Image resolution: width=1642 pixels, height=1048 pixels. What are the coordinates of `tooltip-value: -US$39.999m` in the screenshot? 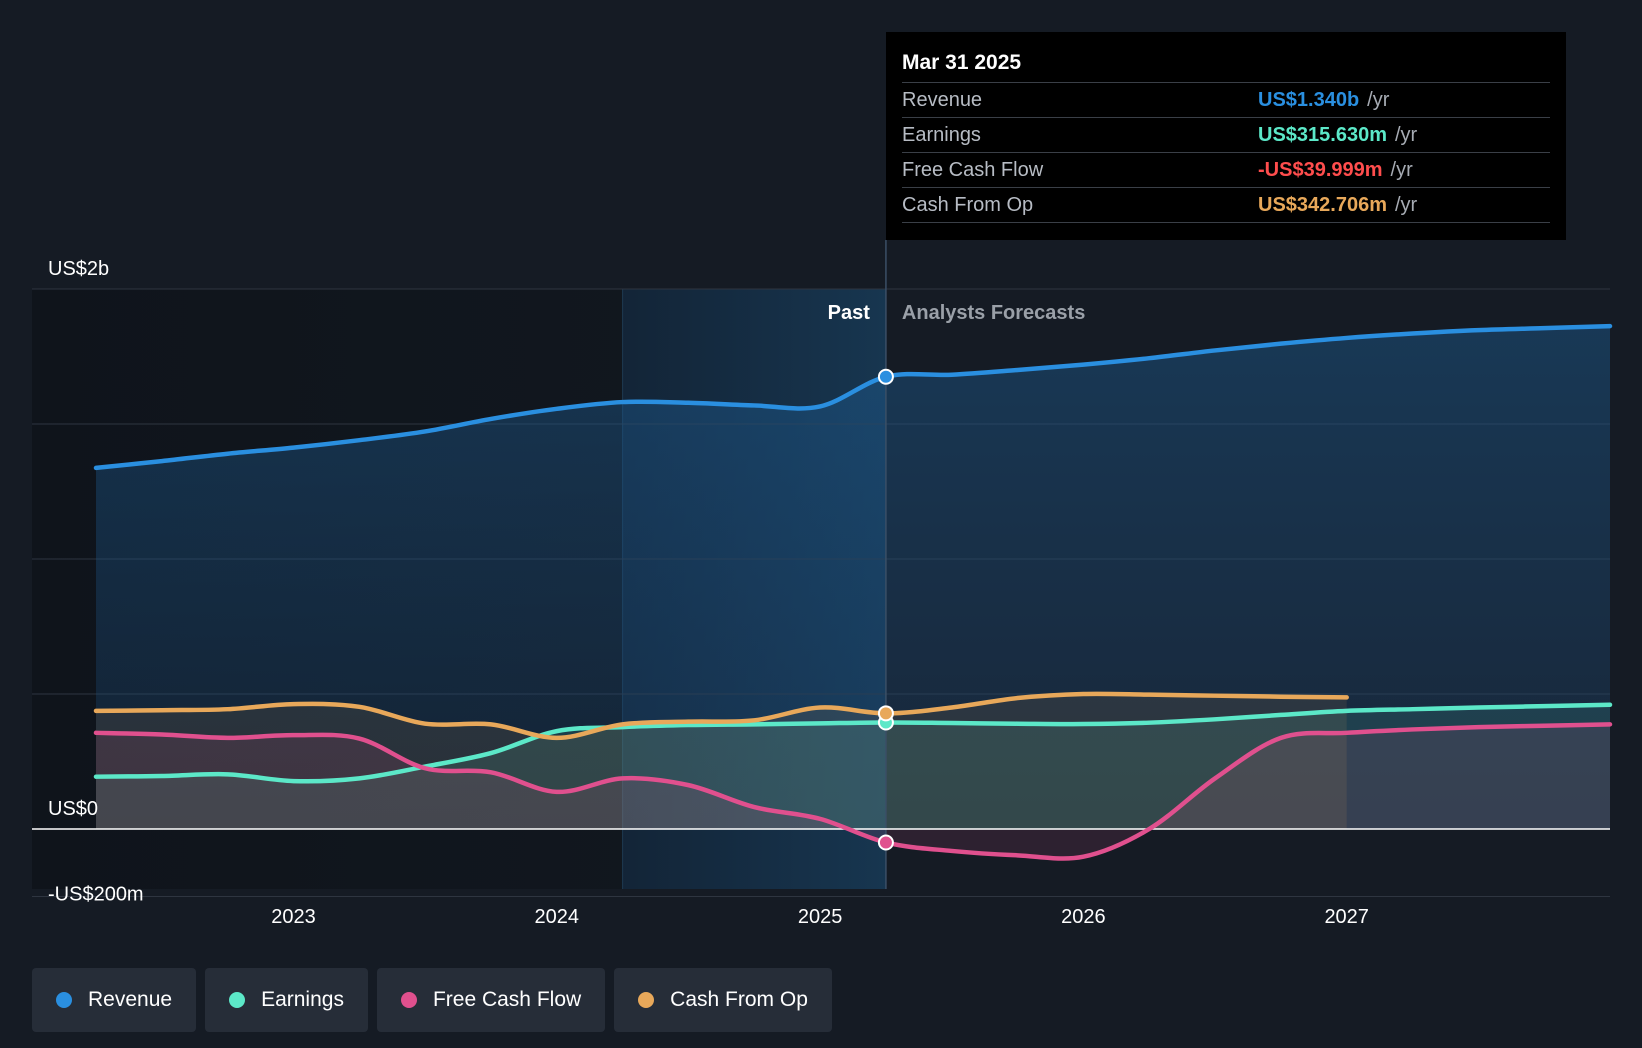 It's located at (1320, 170).